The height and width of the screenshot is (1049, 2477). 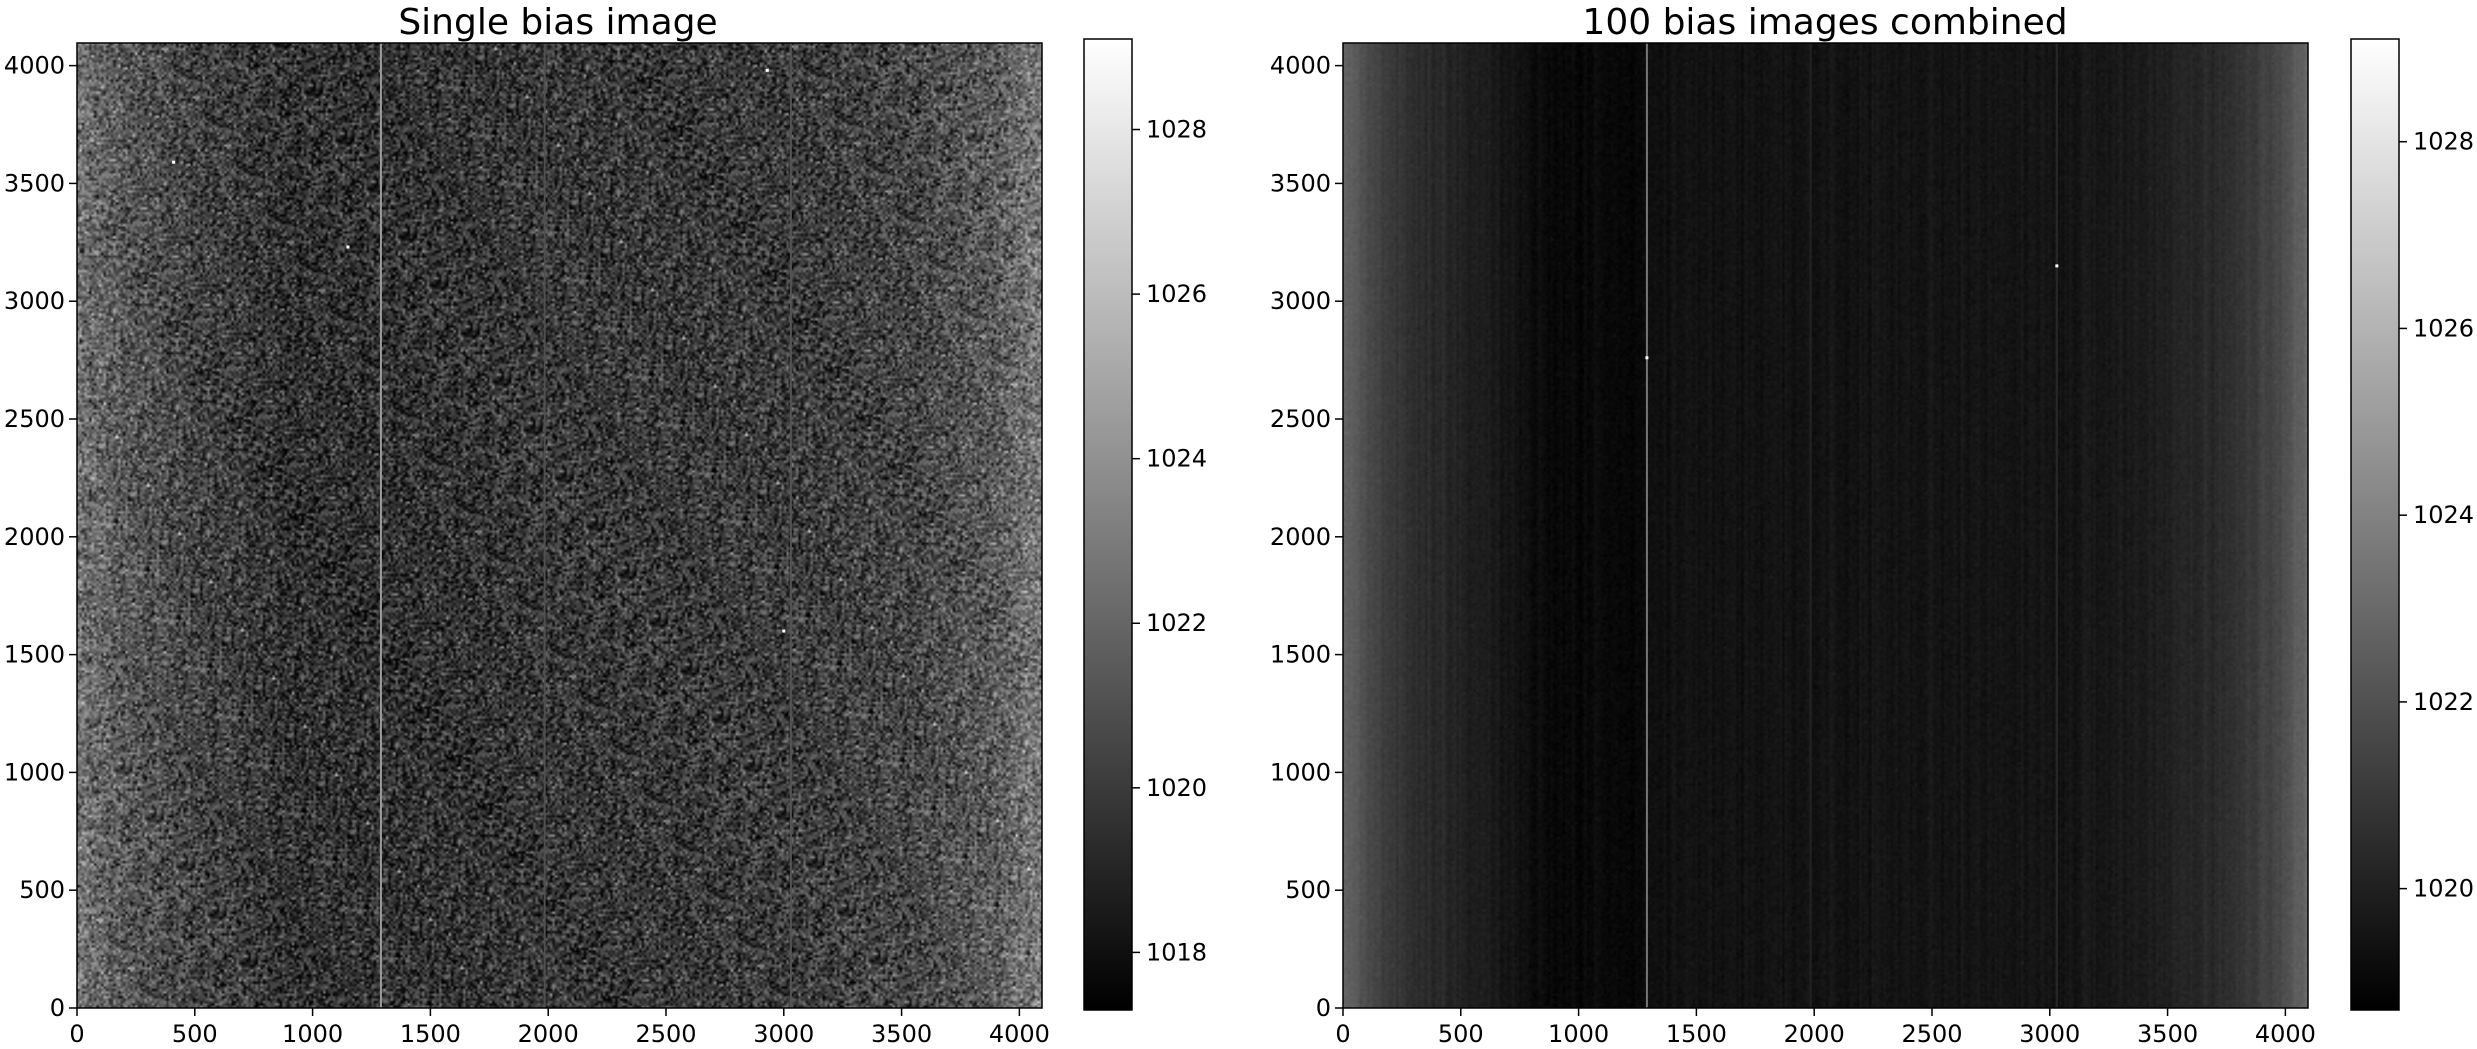 I want to click on chart-title: 100 bias images combined, so click(x=1824, y=22).